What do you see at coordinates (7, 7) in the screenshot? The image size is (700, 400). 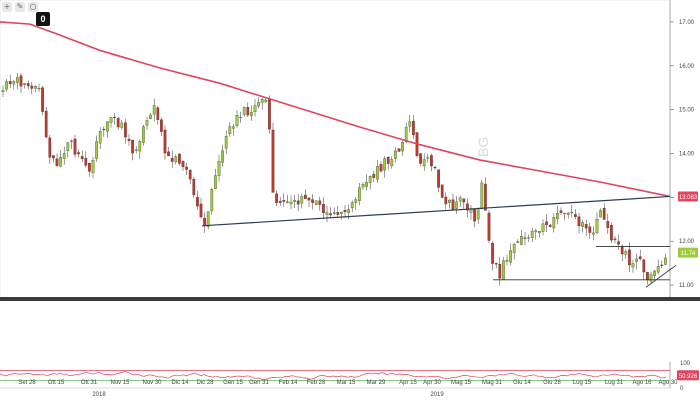 I see `plus-icon: +` at bounding box center [7, 7].